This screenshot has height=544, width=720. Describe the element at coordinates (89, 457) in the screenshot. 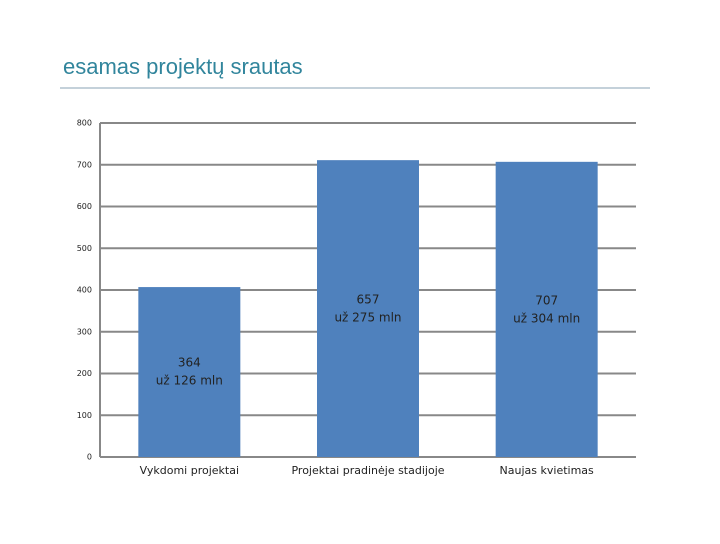

I see `y-tick-label: 0` at that location.